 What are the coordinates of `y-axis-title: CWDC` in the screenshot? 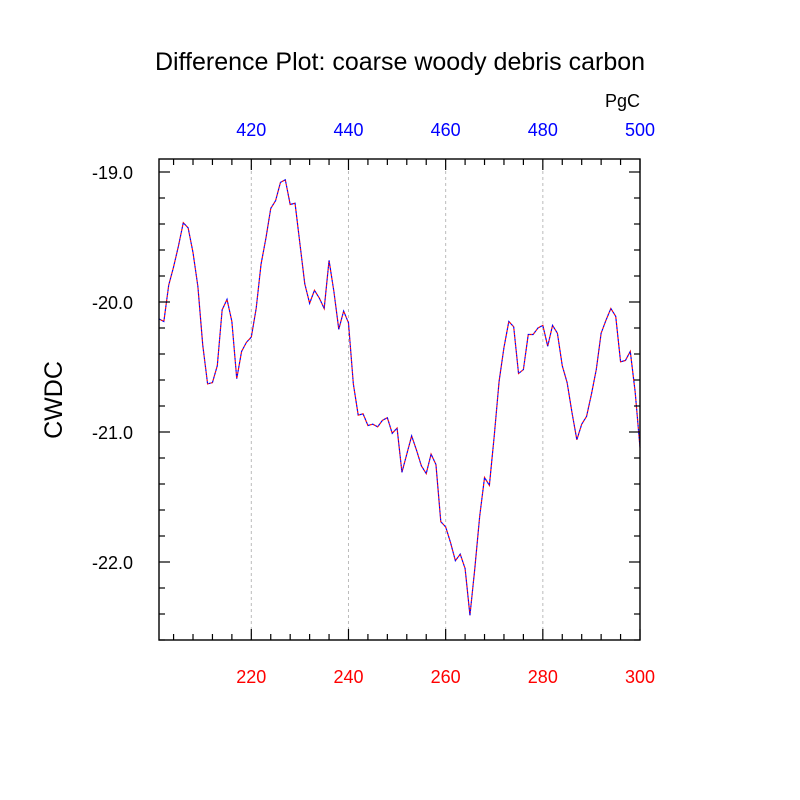 It's located at (54, 400).